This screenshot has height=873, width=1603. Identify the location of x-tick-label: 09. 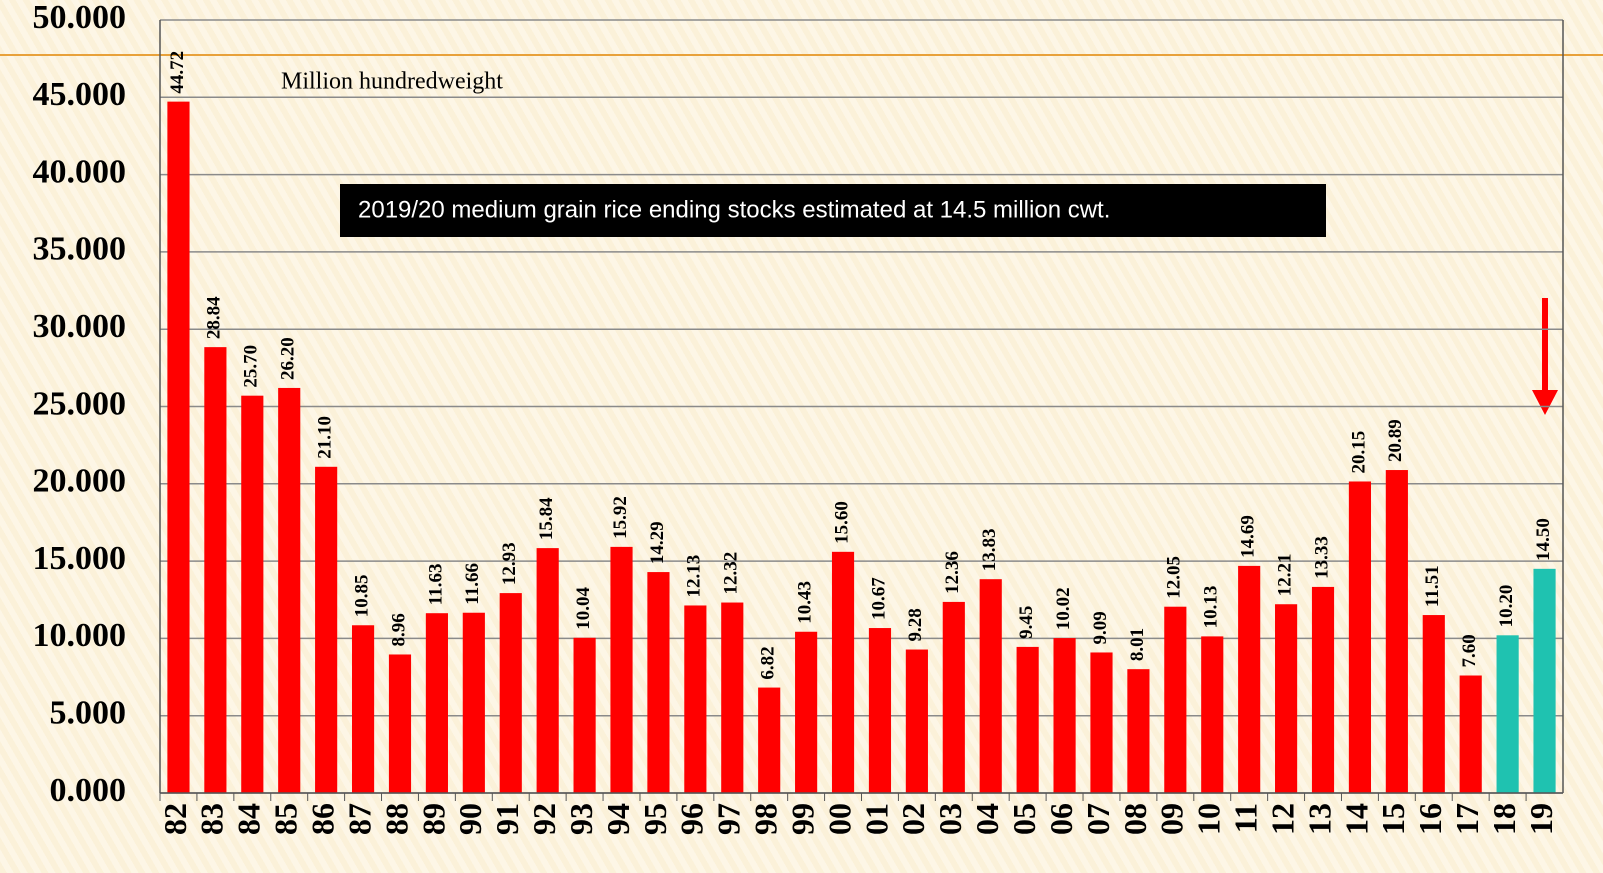
(1172, 819).